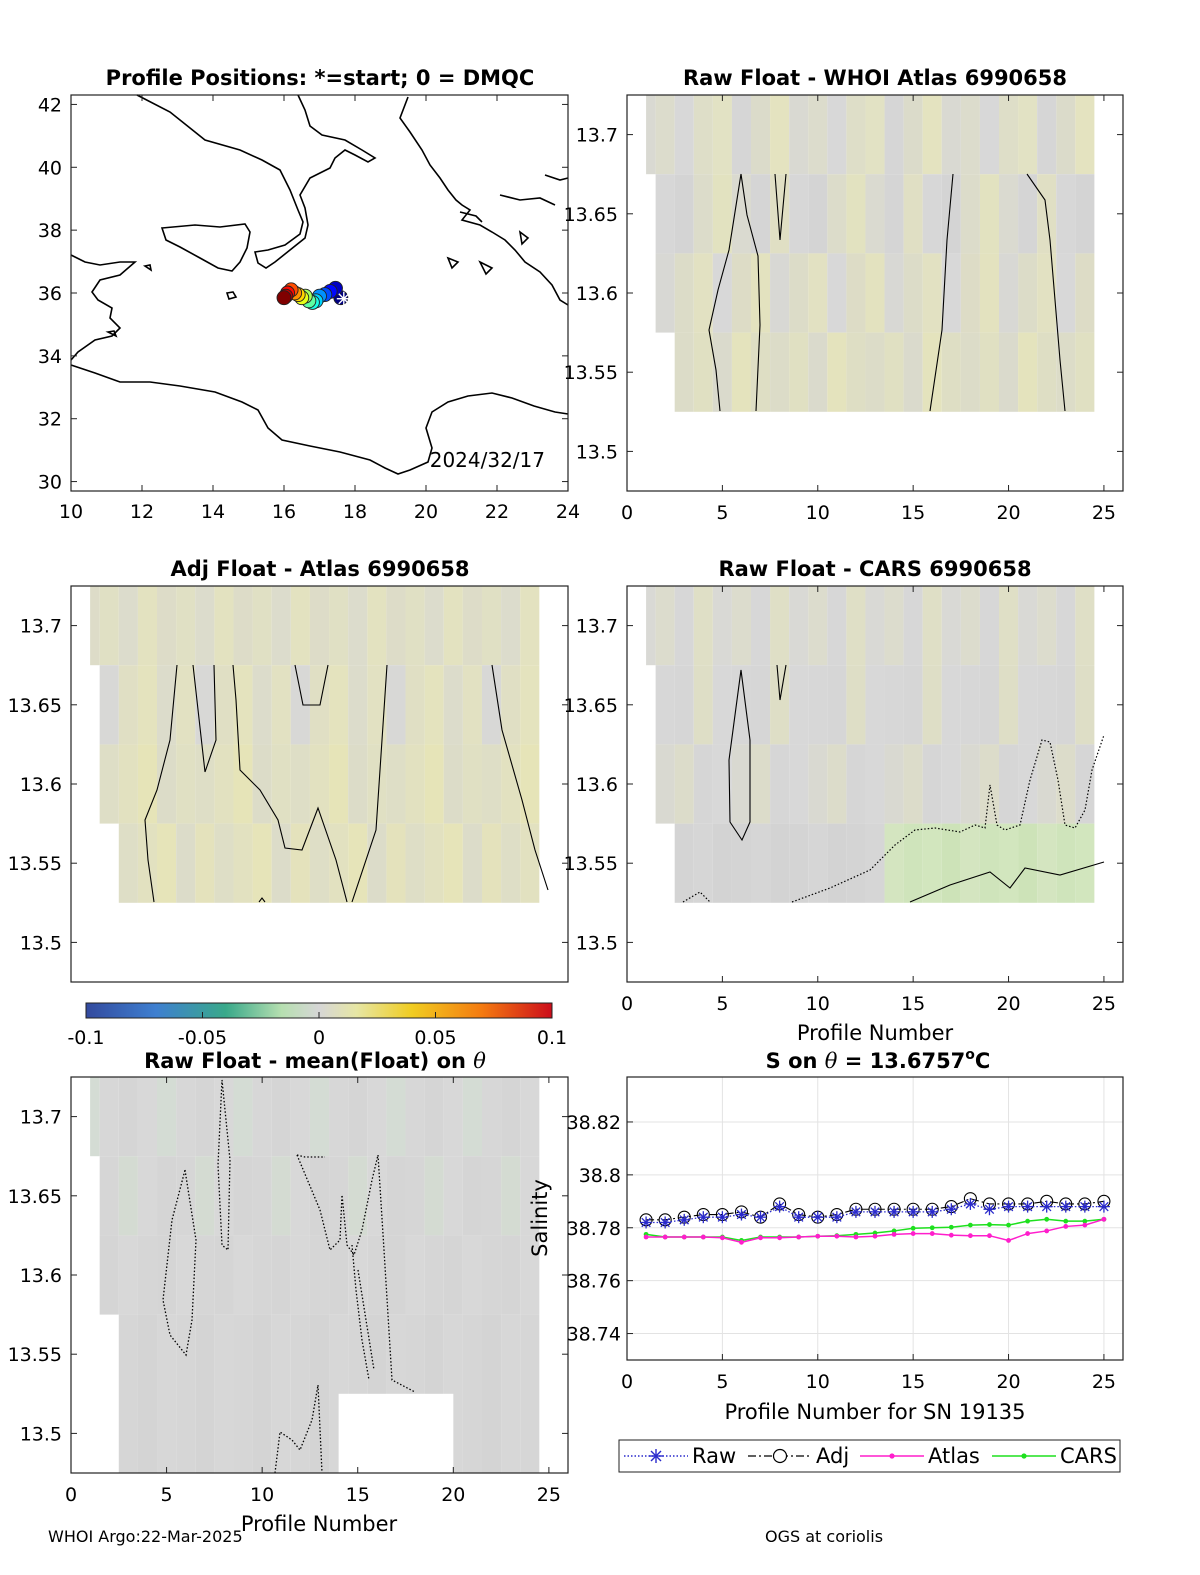  I want to click on raw-cars-y-ticks: 13.5 13.55 13.6 13.65 13.7, so click(843, 785).